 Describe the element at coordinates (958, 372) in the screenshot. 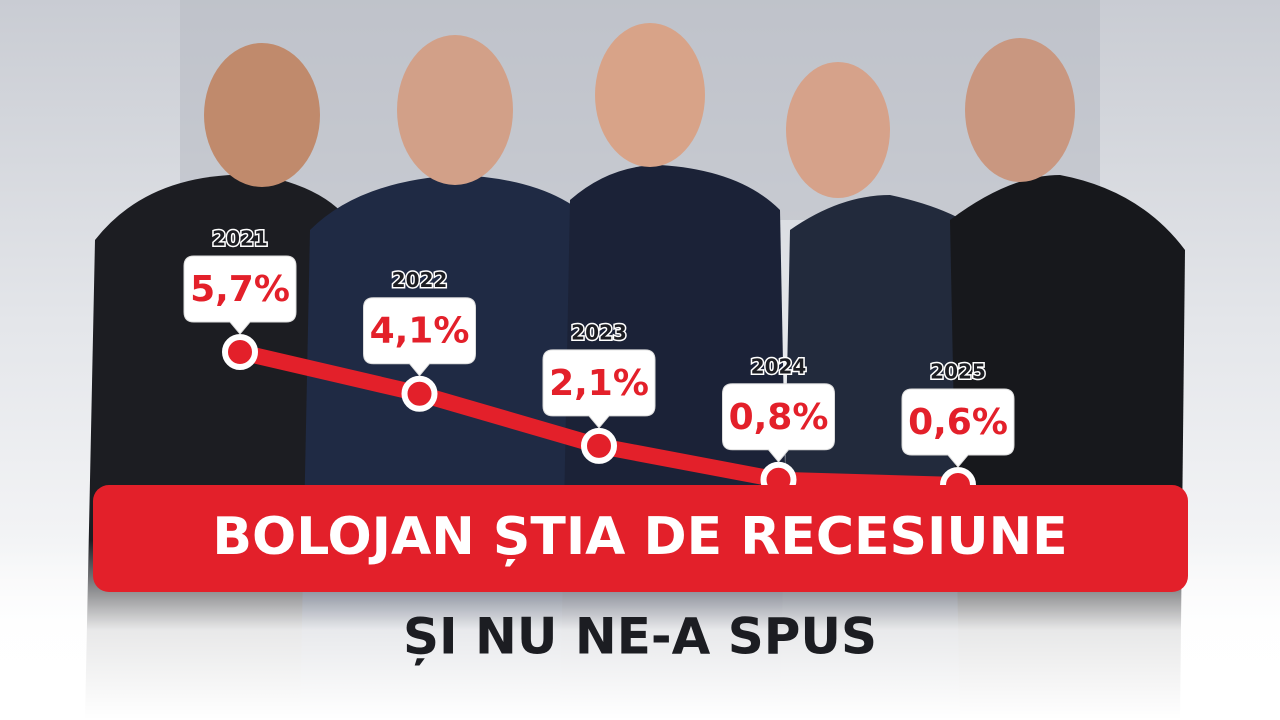

I see `year-label: 2025` at that location.